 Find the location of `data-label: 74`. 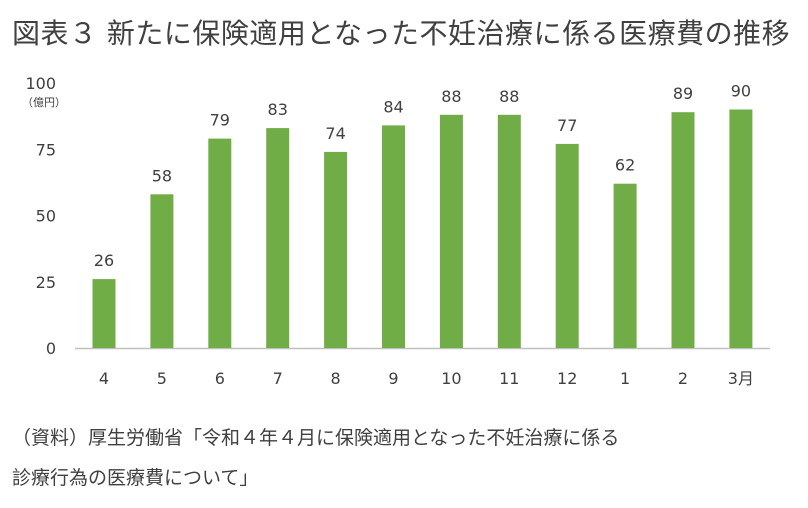

data-label: 74 is located at coordinates (335, 133).